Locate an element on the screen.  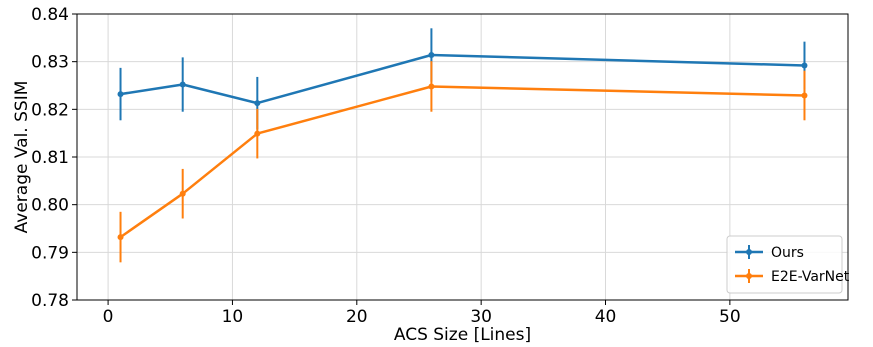
y-tick-label: 0.79 is located at coordinates (50, 253).